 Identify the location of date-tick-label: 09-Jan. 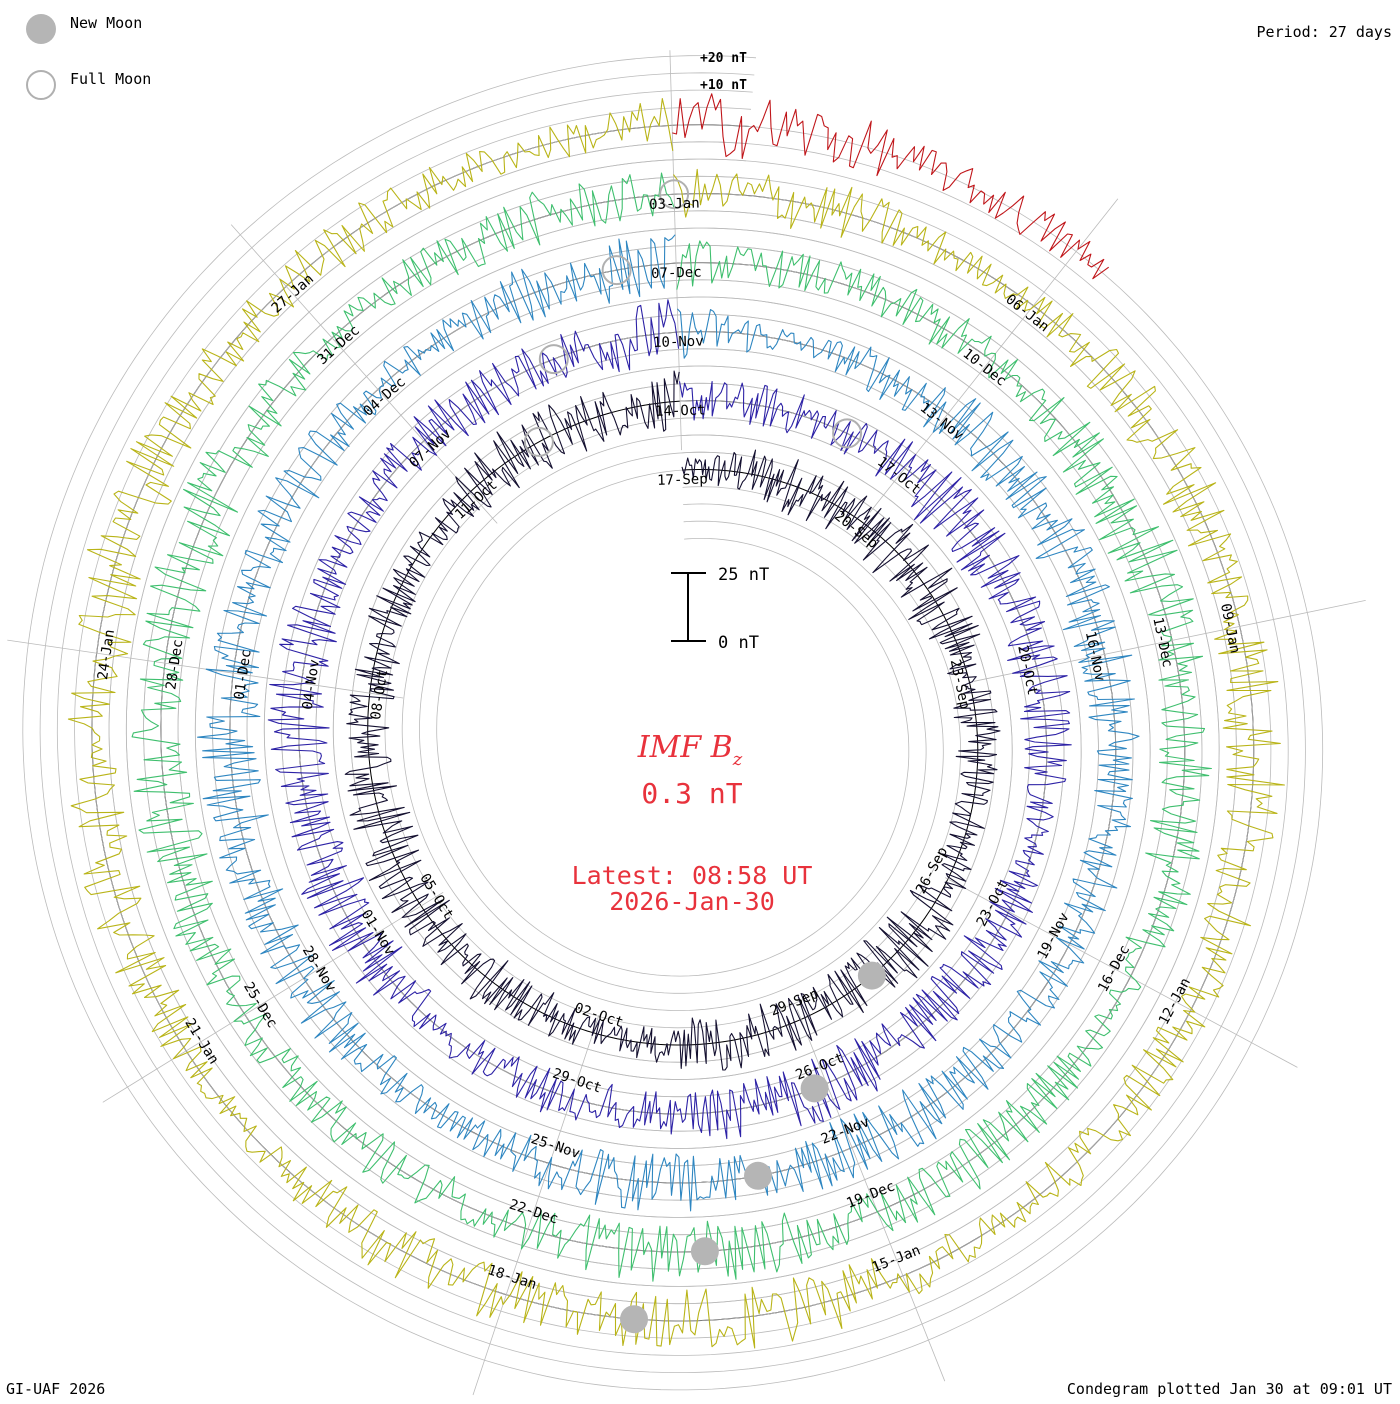
(1230, 628).